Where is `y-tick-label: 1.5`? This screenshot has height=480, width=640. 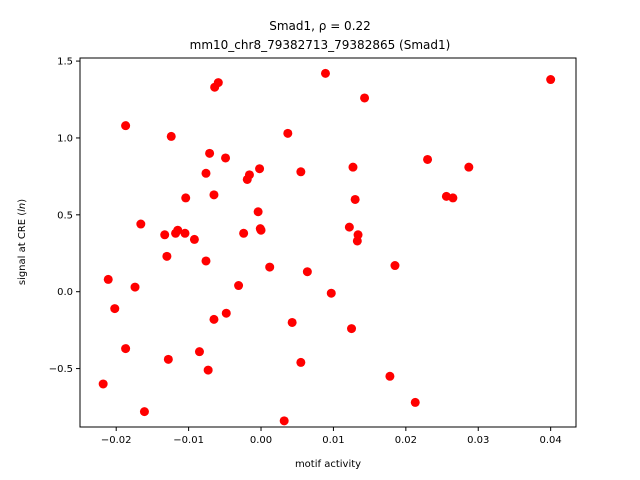 y-tick-label: 1.5 is located at coordinates (65, 62).